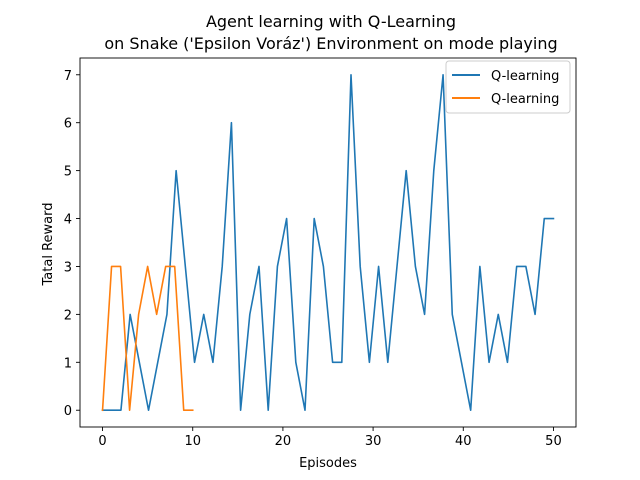  Describe the element at coordinates (68, 220) in the screenshot. I see `y-tick-label-4: 4` at that location.